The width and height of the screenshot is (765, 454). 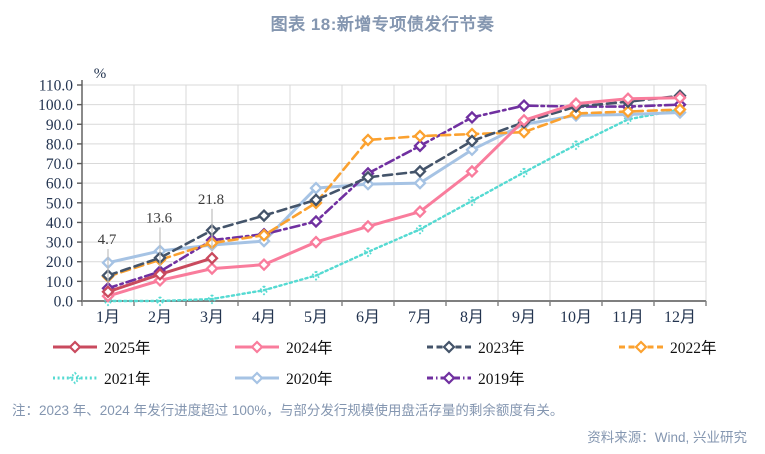 I want to click on y-axis-label: 100.0, so click(x=55, y=105).